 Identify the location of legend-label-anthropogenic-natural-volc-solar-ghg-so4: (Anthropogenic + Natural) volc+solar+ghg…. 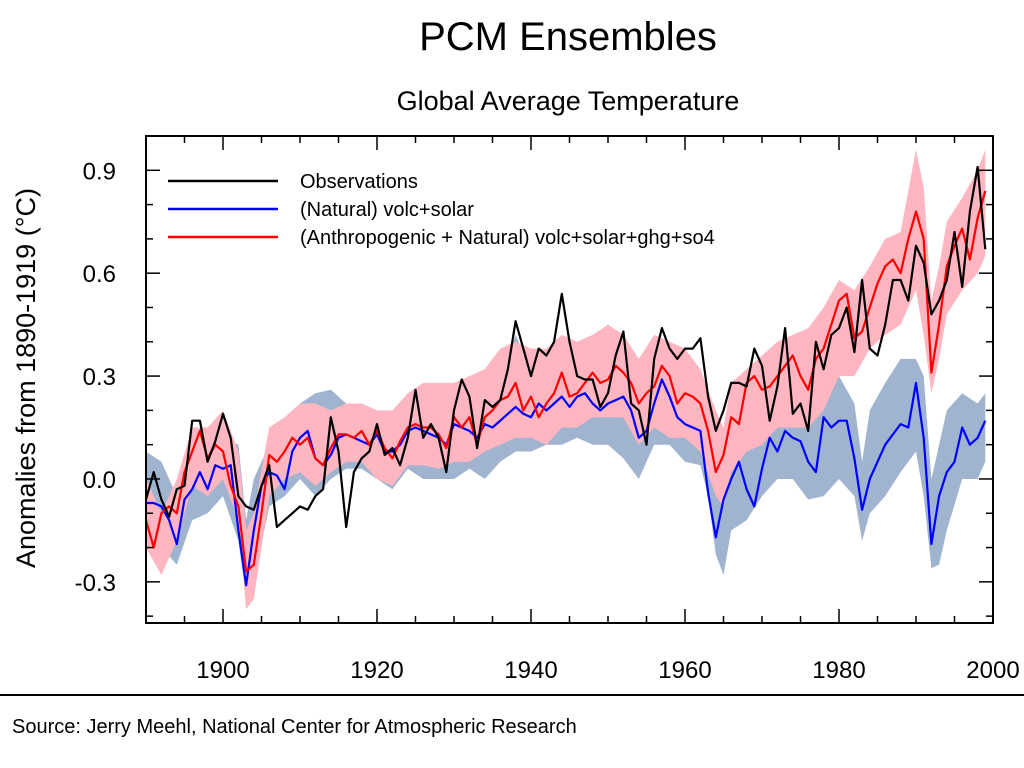
(507, 238).